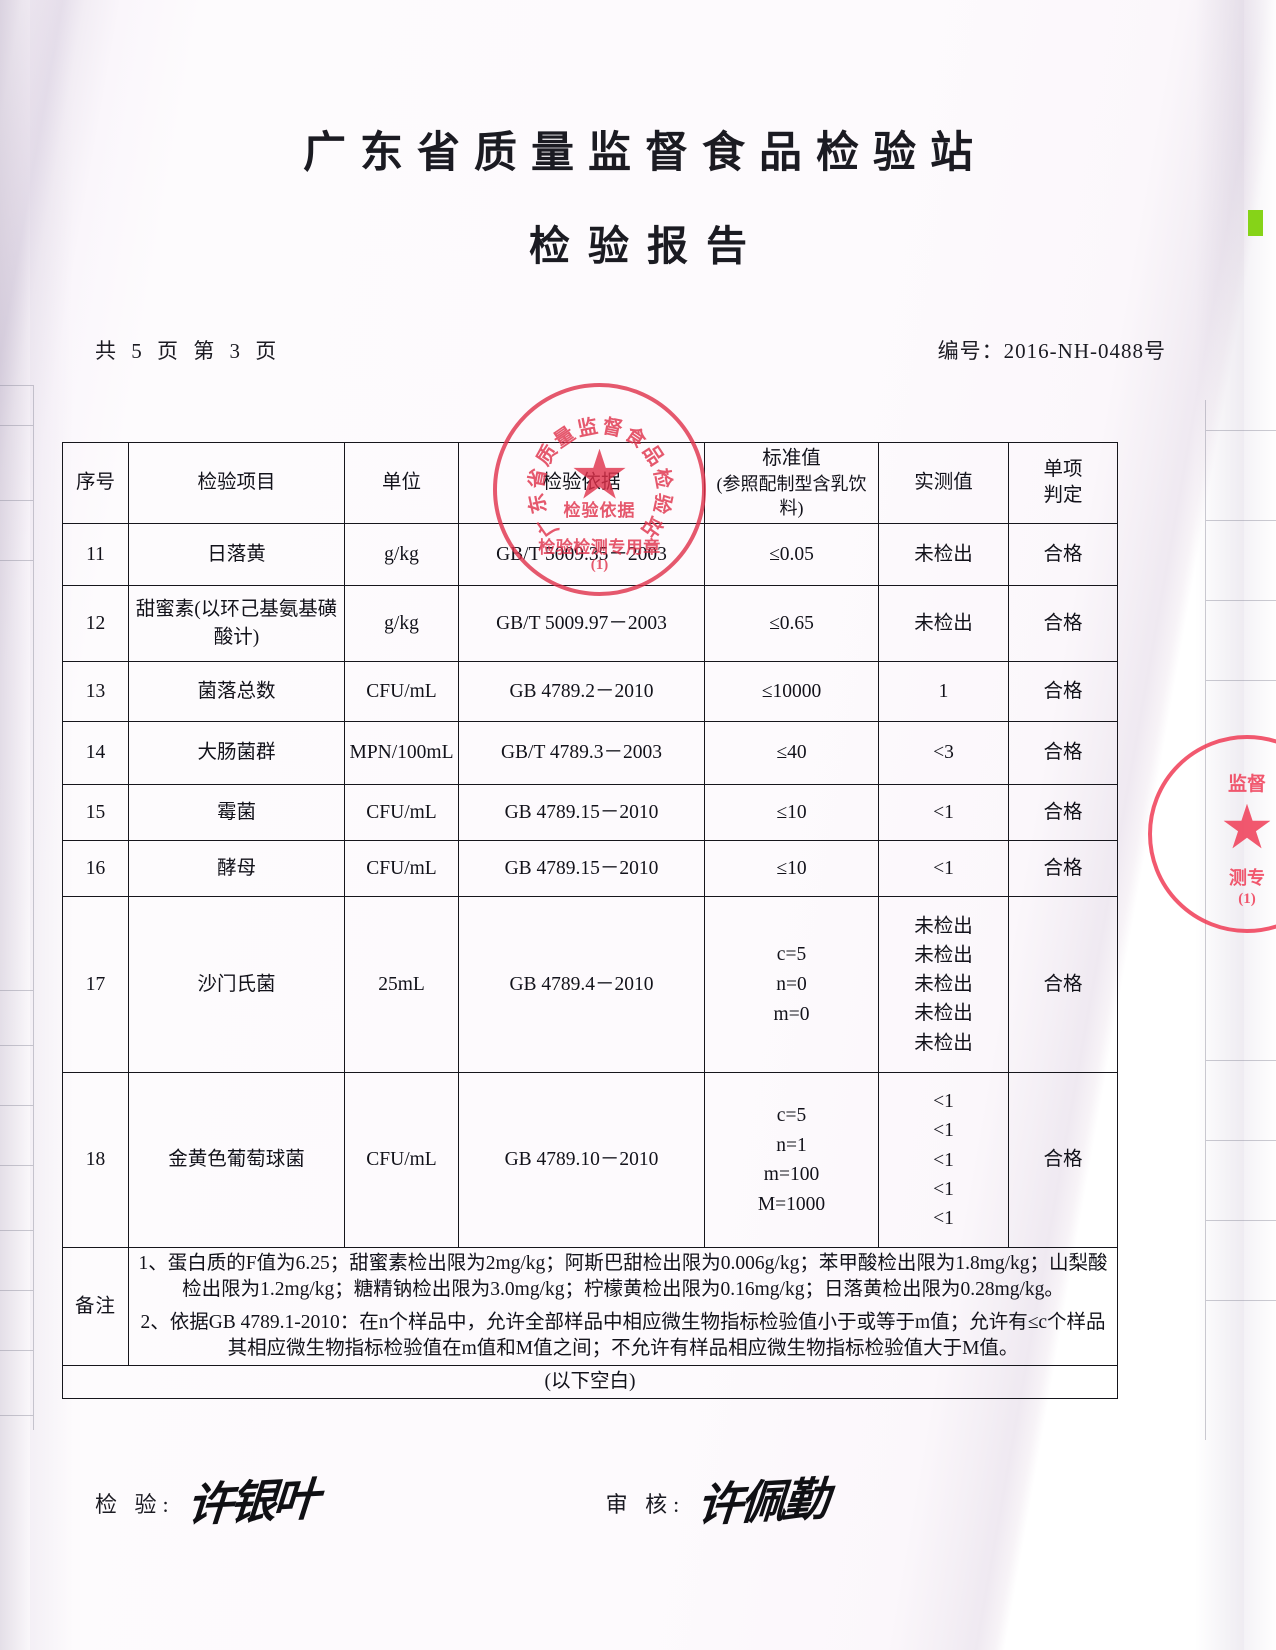 The image size is (1276, 1650). What do you see at coordinates (95, 1306) in the screenshot?
I see `remark-label: 备注` at bounding box center [95, 1306].